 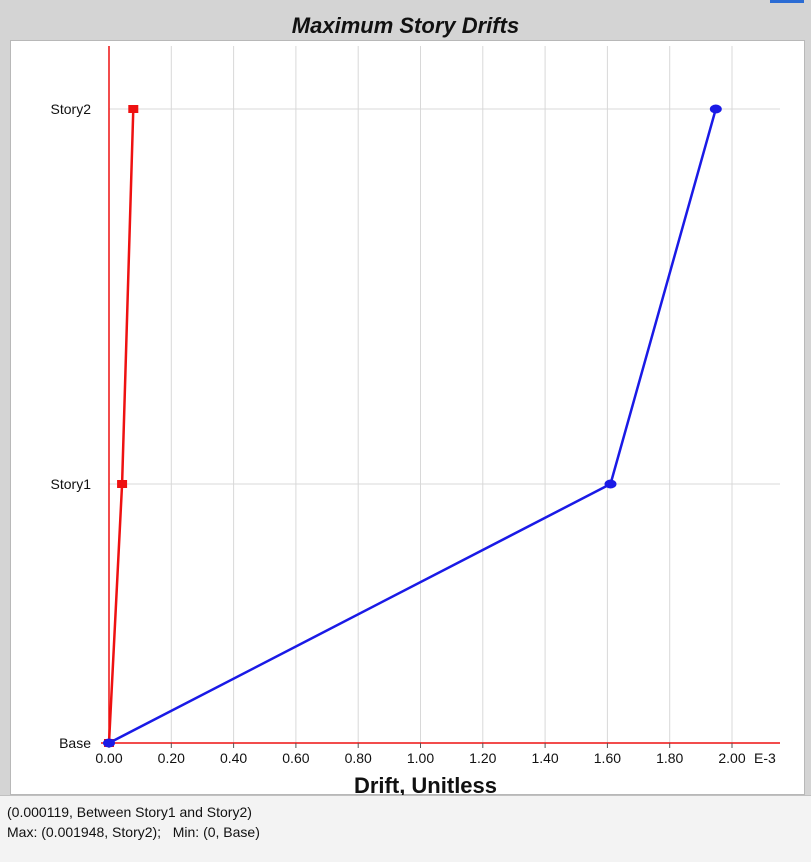 What do you see at coordinates (171, 758) in the screenshot?
I see `x-tick-label: 0.20` at bounding box center [171, 758].